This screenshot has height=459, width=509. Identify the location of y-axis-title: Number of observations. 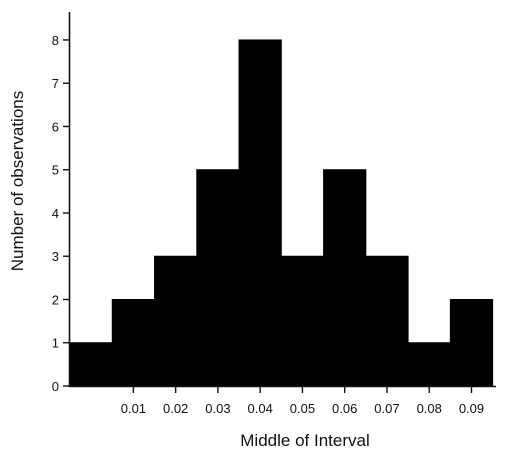
(17, 181).